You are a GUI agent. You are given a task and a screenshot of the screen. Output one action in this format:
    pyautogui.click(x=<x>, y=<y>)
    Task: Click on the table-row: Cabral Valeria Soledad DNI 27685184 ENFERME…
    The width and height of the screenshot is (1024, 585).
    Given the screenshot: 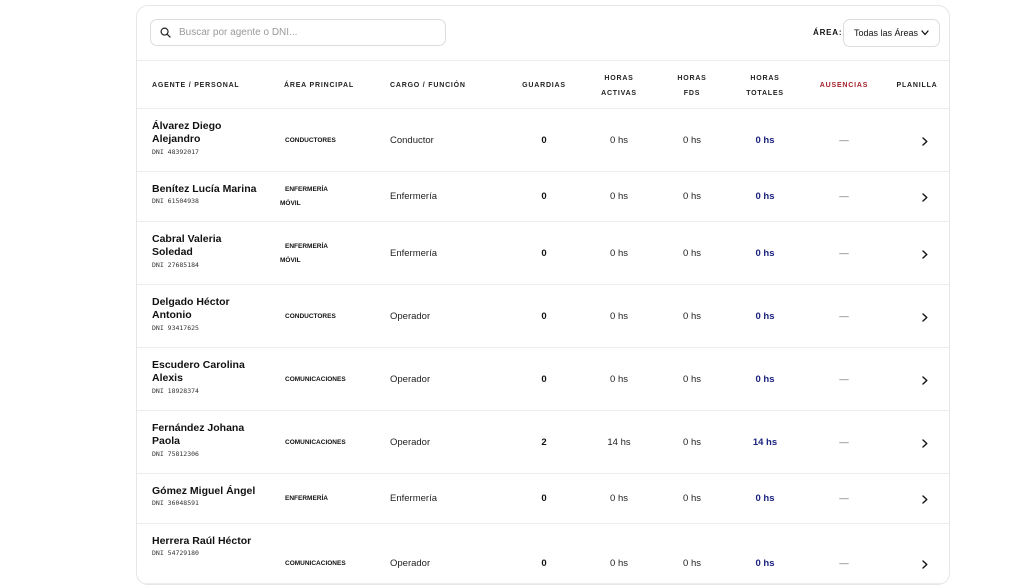 What is the action you would take?
    pyautogui.click(x=543, y=253)
    